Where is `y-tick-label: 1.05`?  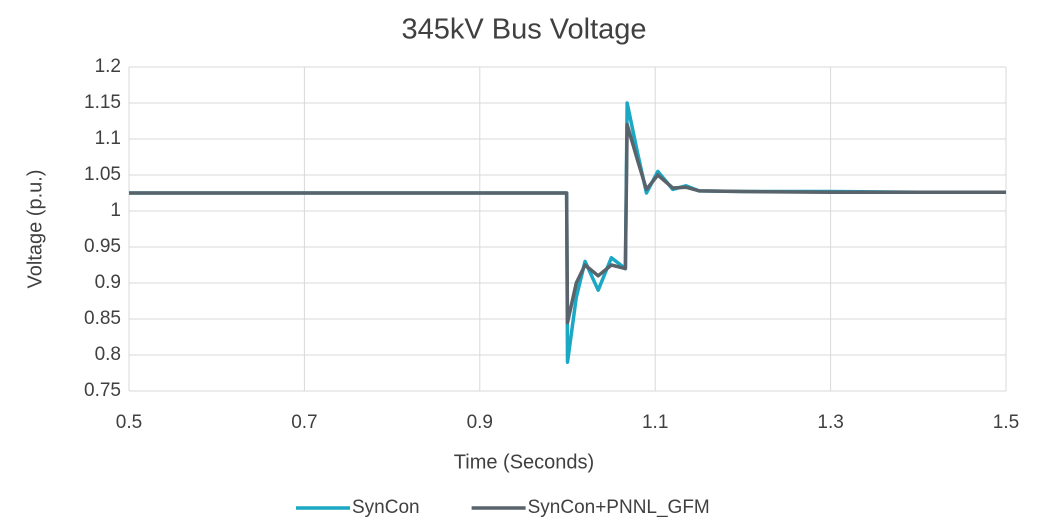 y-tick-label: 1.05 is located at coordinates (102, 174).